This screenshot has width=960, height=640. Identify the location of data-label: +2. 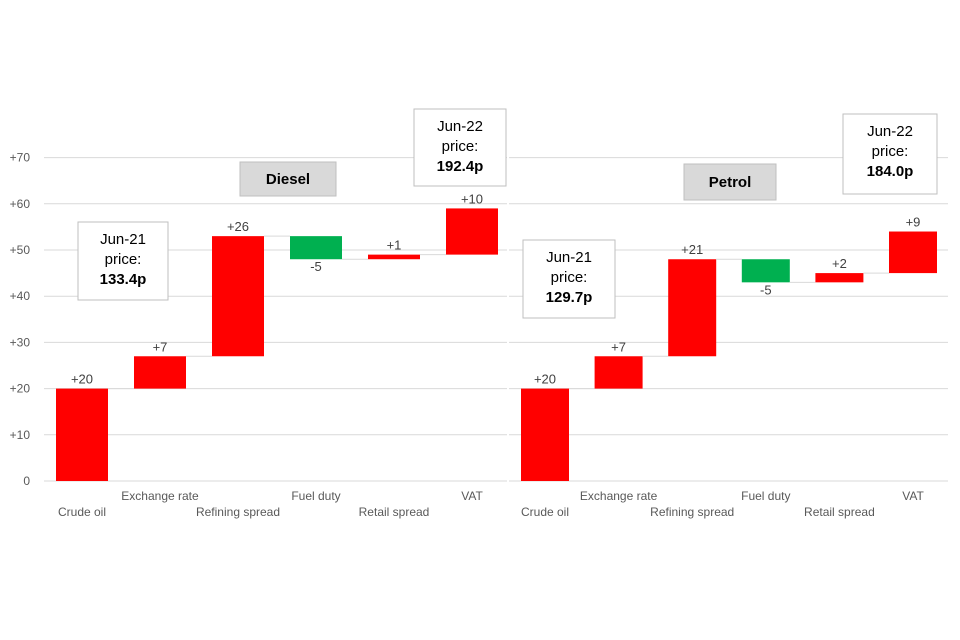
(839, 263).